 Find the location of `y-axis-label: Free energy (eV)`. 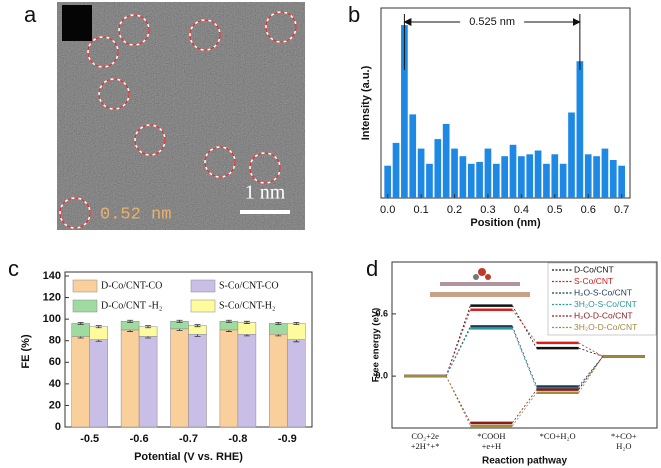

y-axis-label: Free energy (eV) is located at coordinates (376, 345).